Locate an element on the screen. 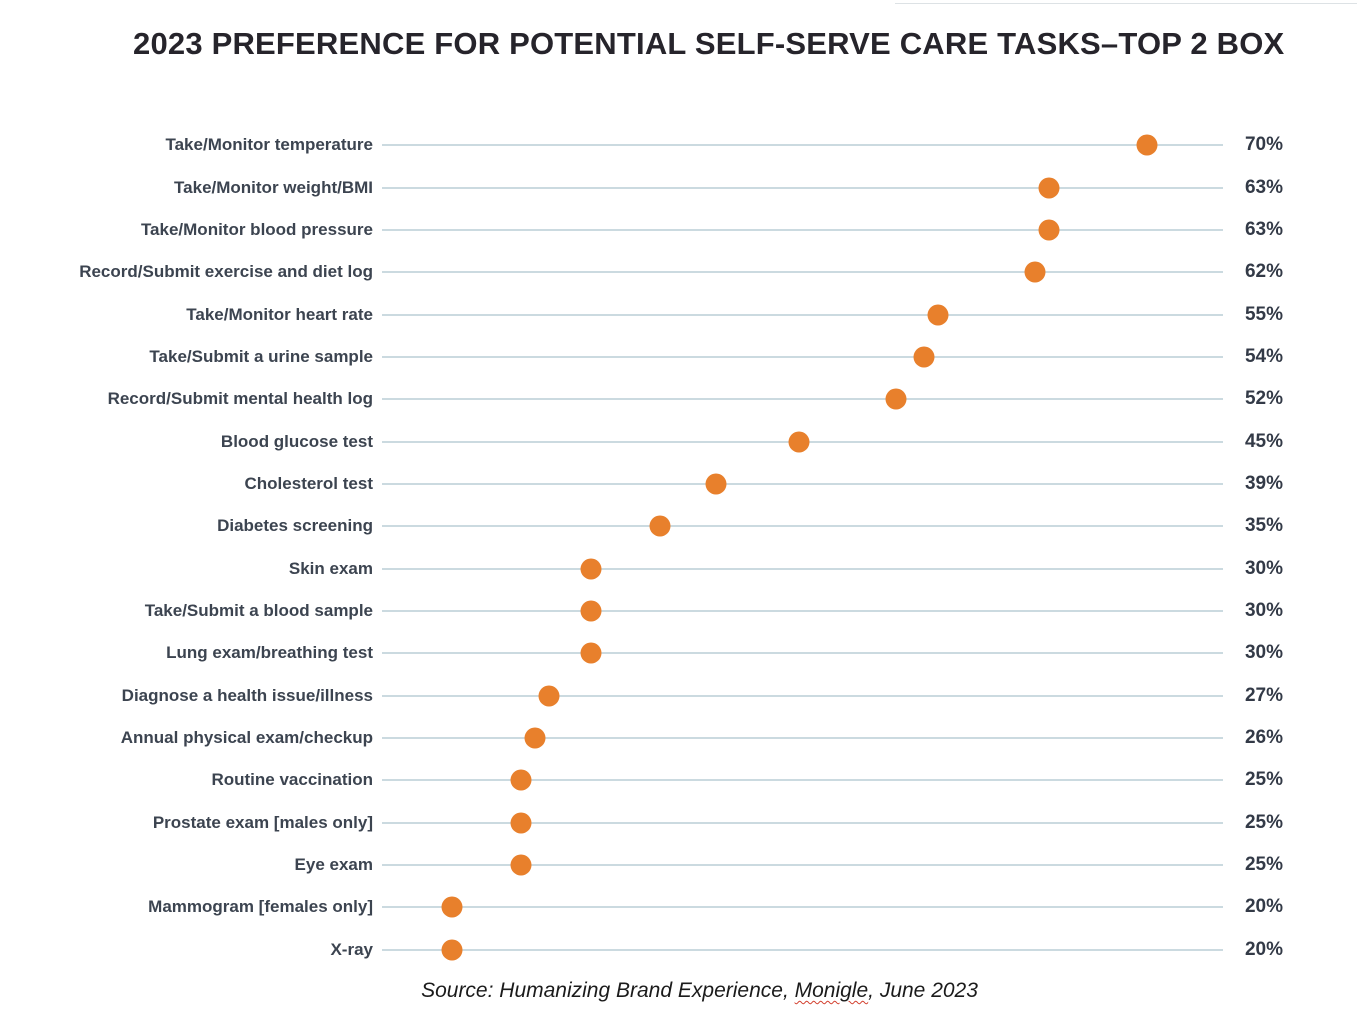 The height and width of the screenshot is (1021, 1357). category-label: Prostate exam [males only] is located at coordinates (262, 822).